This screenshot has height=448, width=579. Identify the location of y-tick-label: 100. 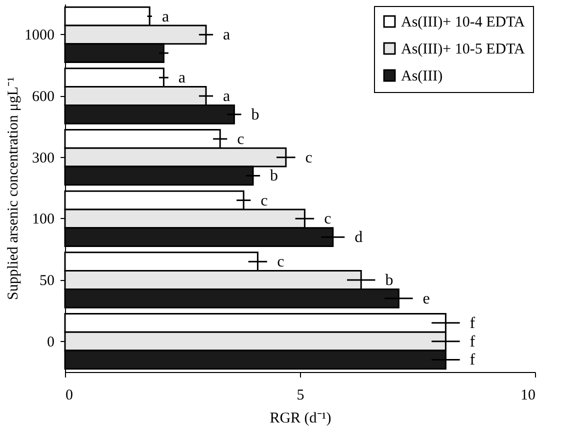
(43, 220).